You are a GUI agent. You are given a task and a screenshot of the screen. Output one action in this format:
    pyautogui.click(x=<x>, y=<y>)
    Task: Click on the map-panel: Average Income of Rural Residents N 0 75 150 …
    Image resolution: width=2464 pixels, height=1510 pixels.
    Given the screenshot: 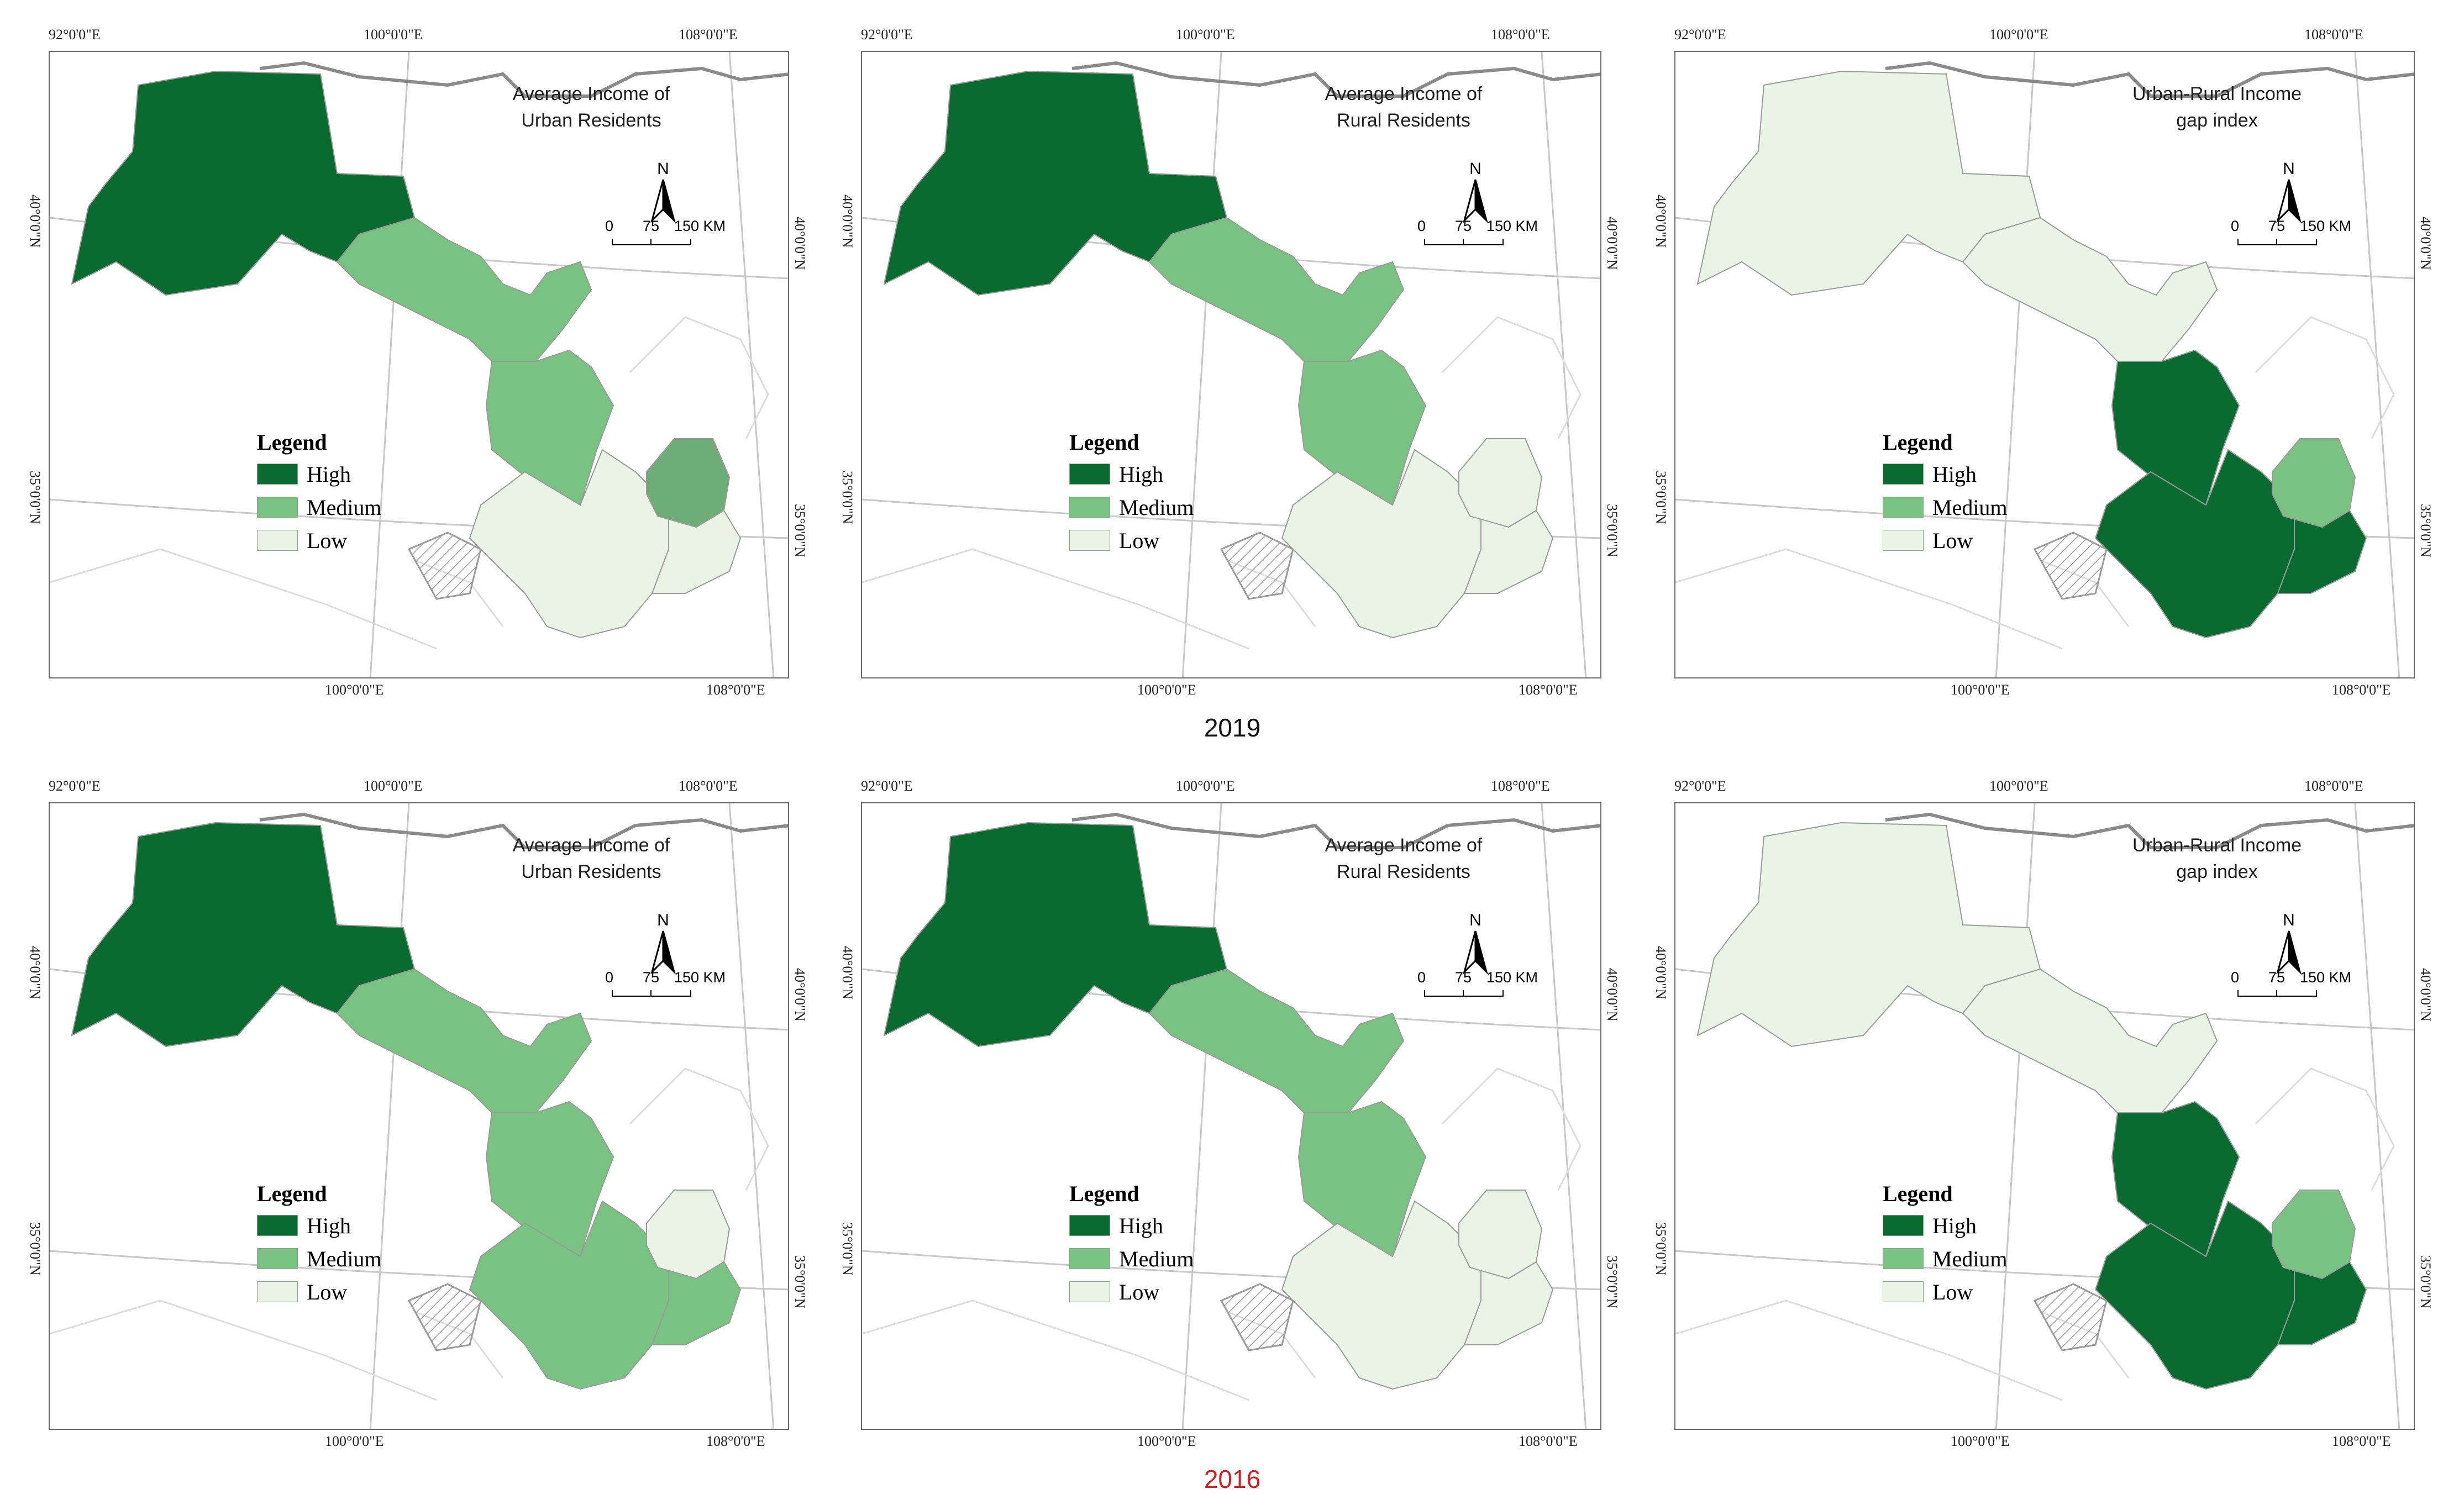 What is the action you would take?
    pyautogui.click(x=1231, y=364)
    